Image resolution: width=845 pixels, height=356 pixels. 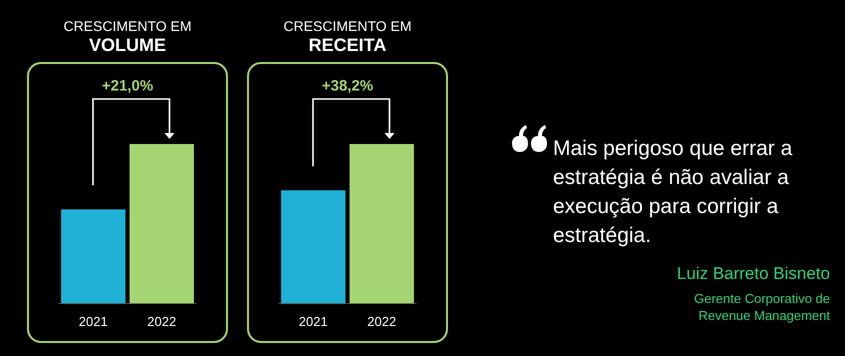 I want to click on text: Luiz Barreto Bisneto, so click(x=753, y=274).